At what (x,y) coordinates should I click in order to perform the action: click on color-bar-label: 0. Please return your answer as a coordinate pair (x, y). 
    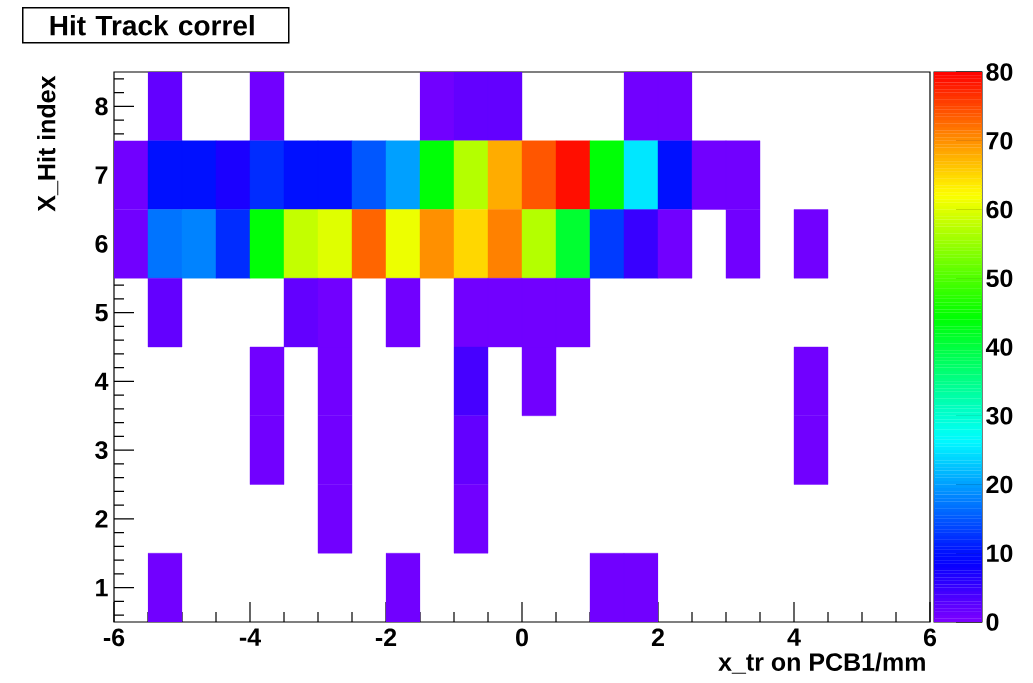
    Looking at the image, I should click on (992, 622).